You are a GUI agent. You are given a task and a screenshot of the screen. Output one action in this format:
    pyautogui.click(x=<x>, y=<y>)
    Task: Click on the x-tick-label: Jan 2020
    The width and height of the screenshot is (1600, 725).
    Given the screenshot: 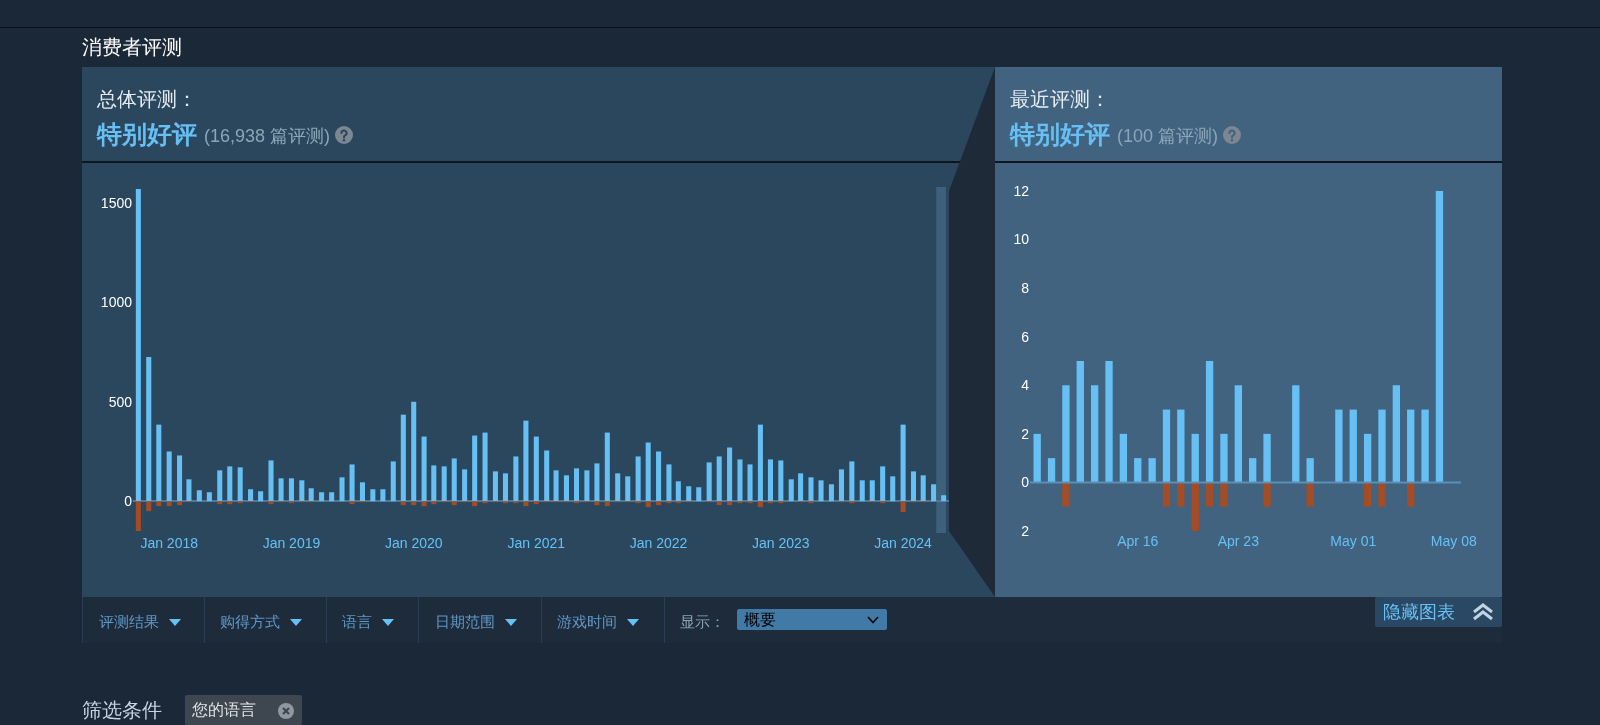 What is the action you would take?
    pyautogui.click(x=413, y=543)
    